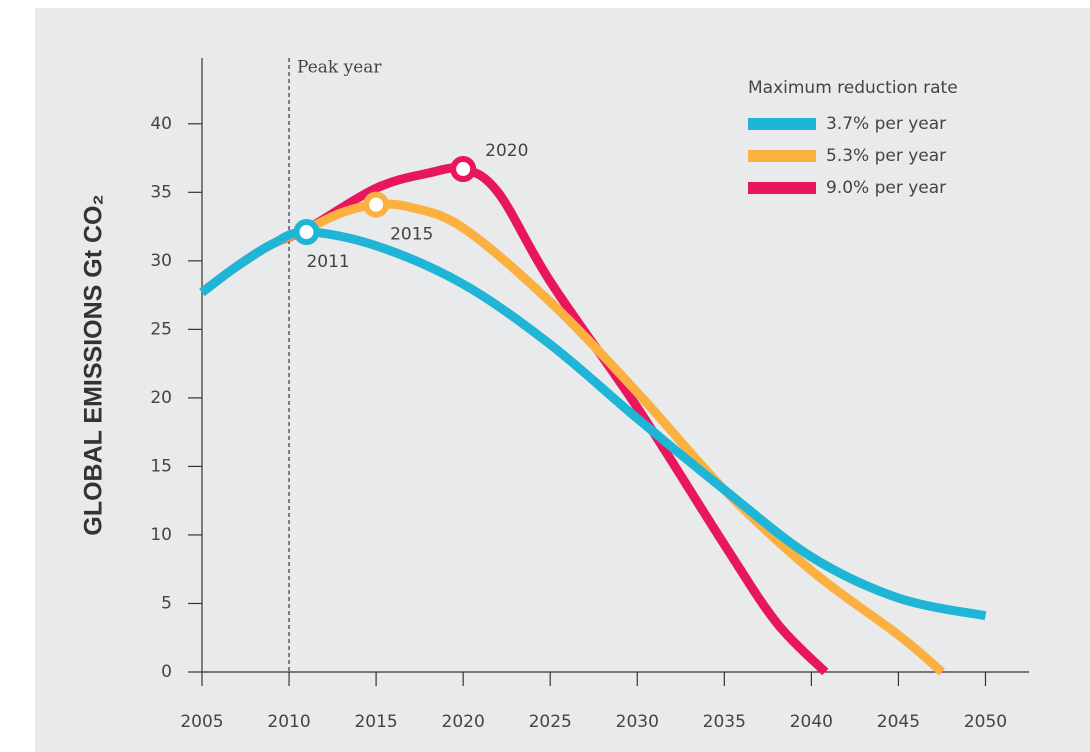 This screenshot has width=1090, height=752. What do you see at coordinates (724, 722) in the screenshot?
I see `x-tick-label: 2035` at bounding box center [724, 722].